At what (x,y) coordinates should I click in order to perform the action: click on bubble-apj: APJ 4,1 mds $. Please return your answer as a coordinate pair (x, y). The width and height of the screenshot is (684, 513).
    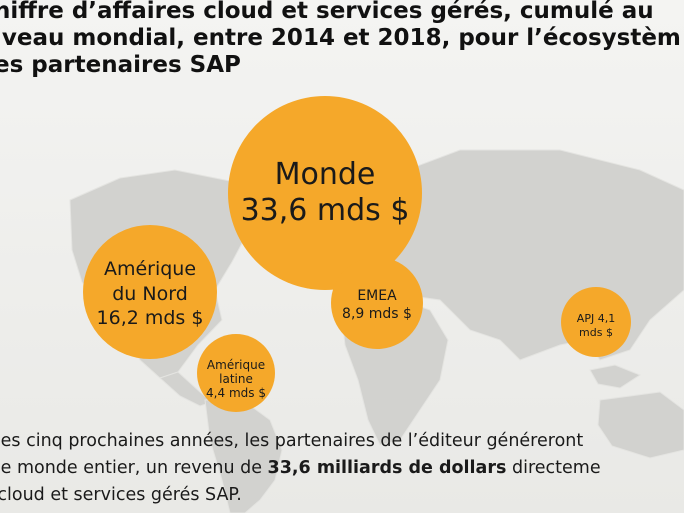
    Looking at the image, I should click on (596, 322).